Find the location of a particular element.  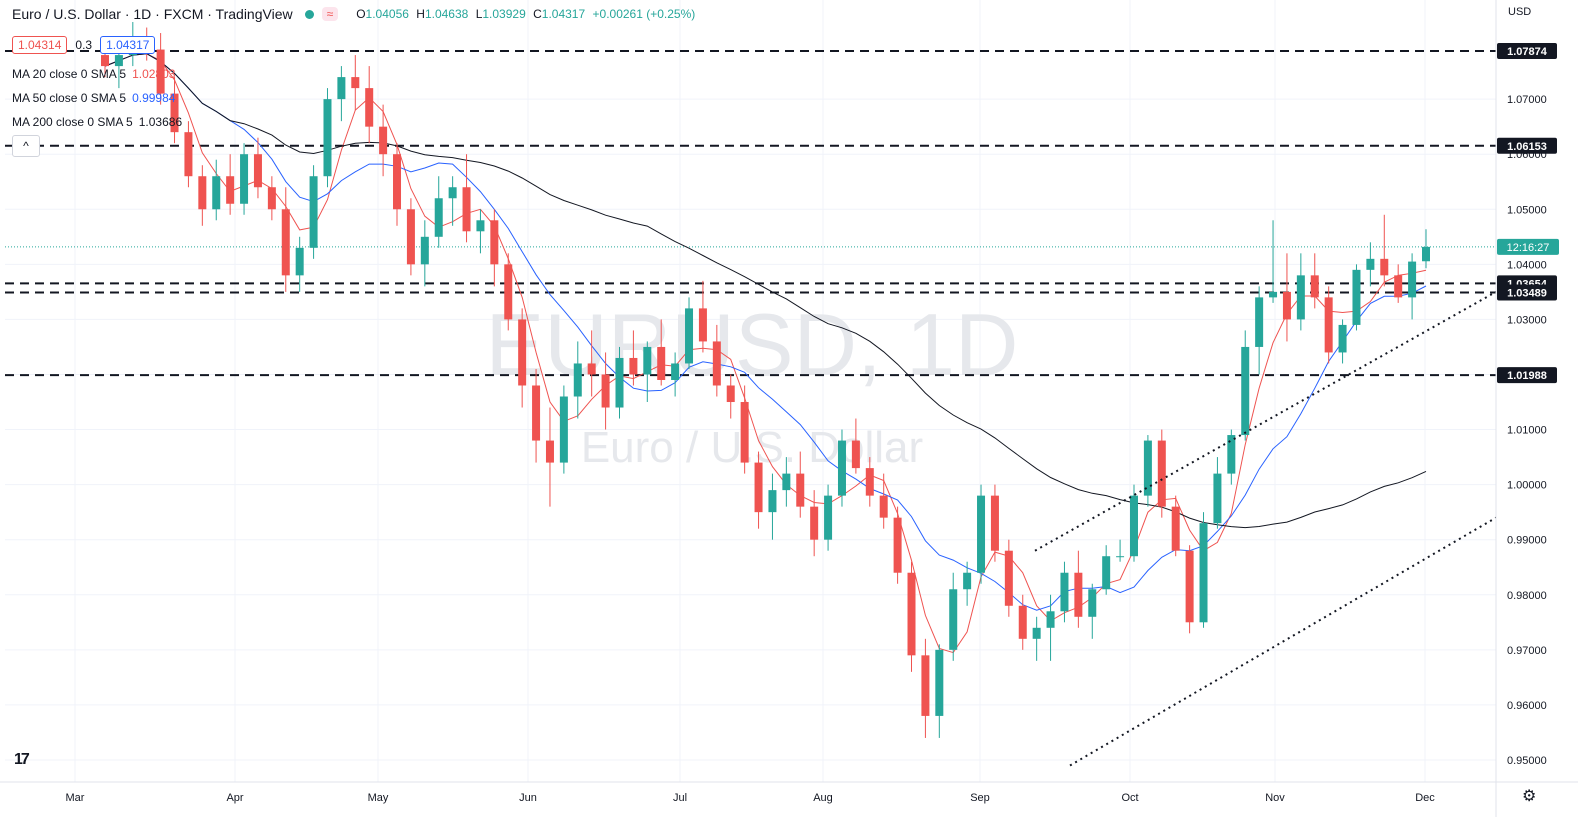

countdown-label-bg is located at coordinates (1528, 246).